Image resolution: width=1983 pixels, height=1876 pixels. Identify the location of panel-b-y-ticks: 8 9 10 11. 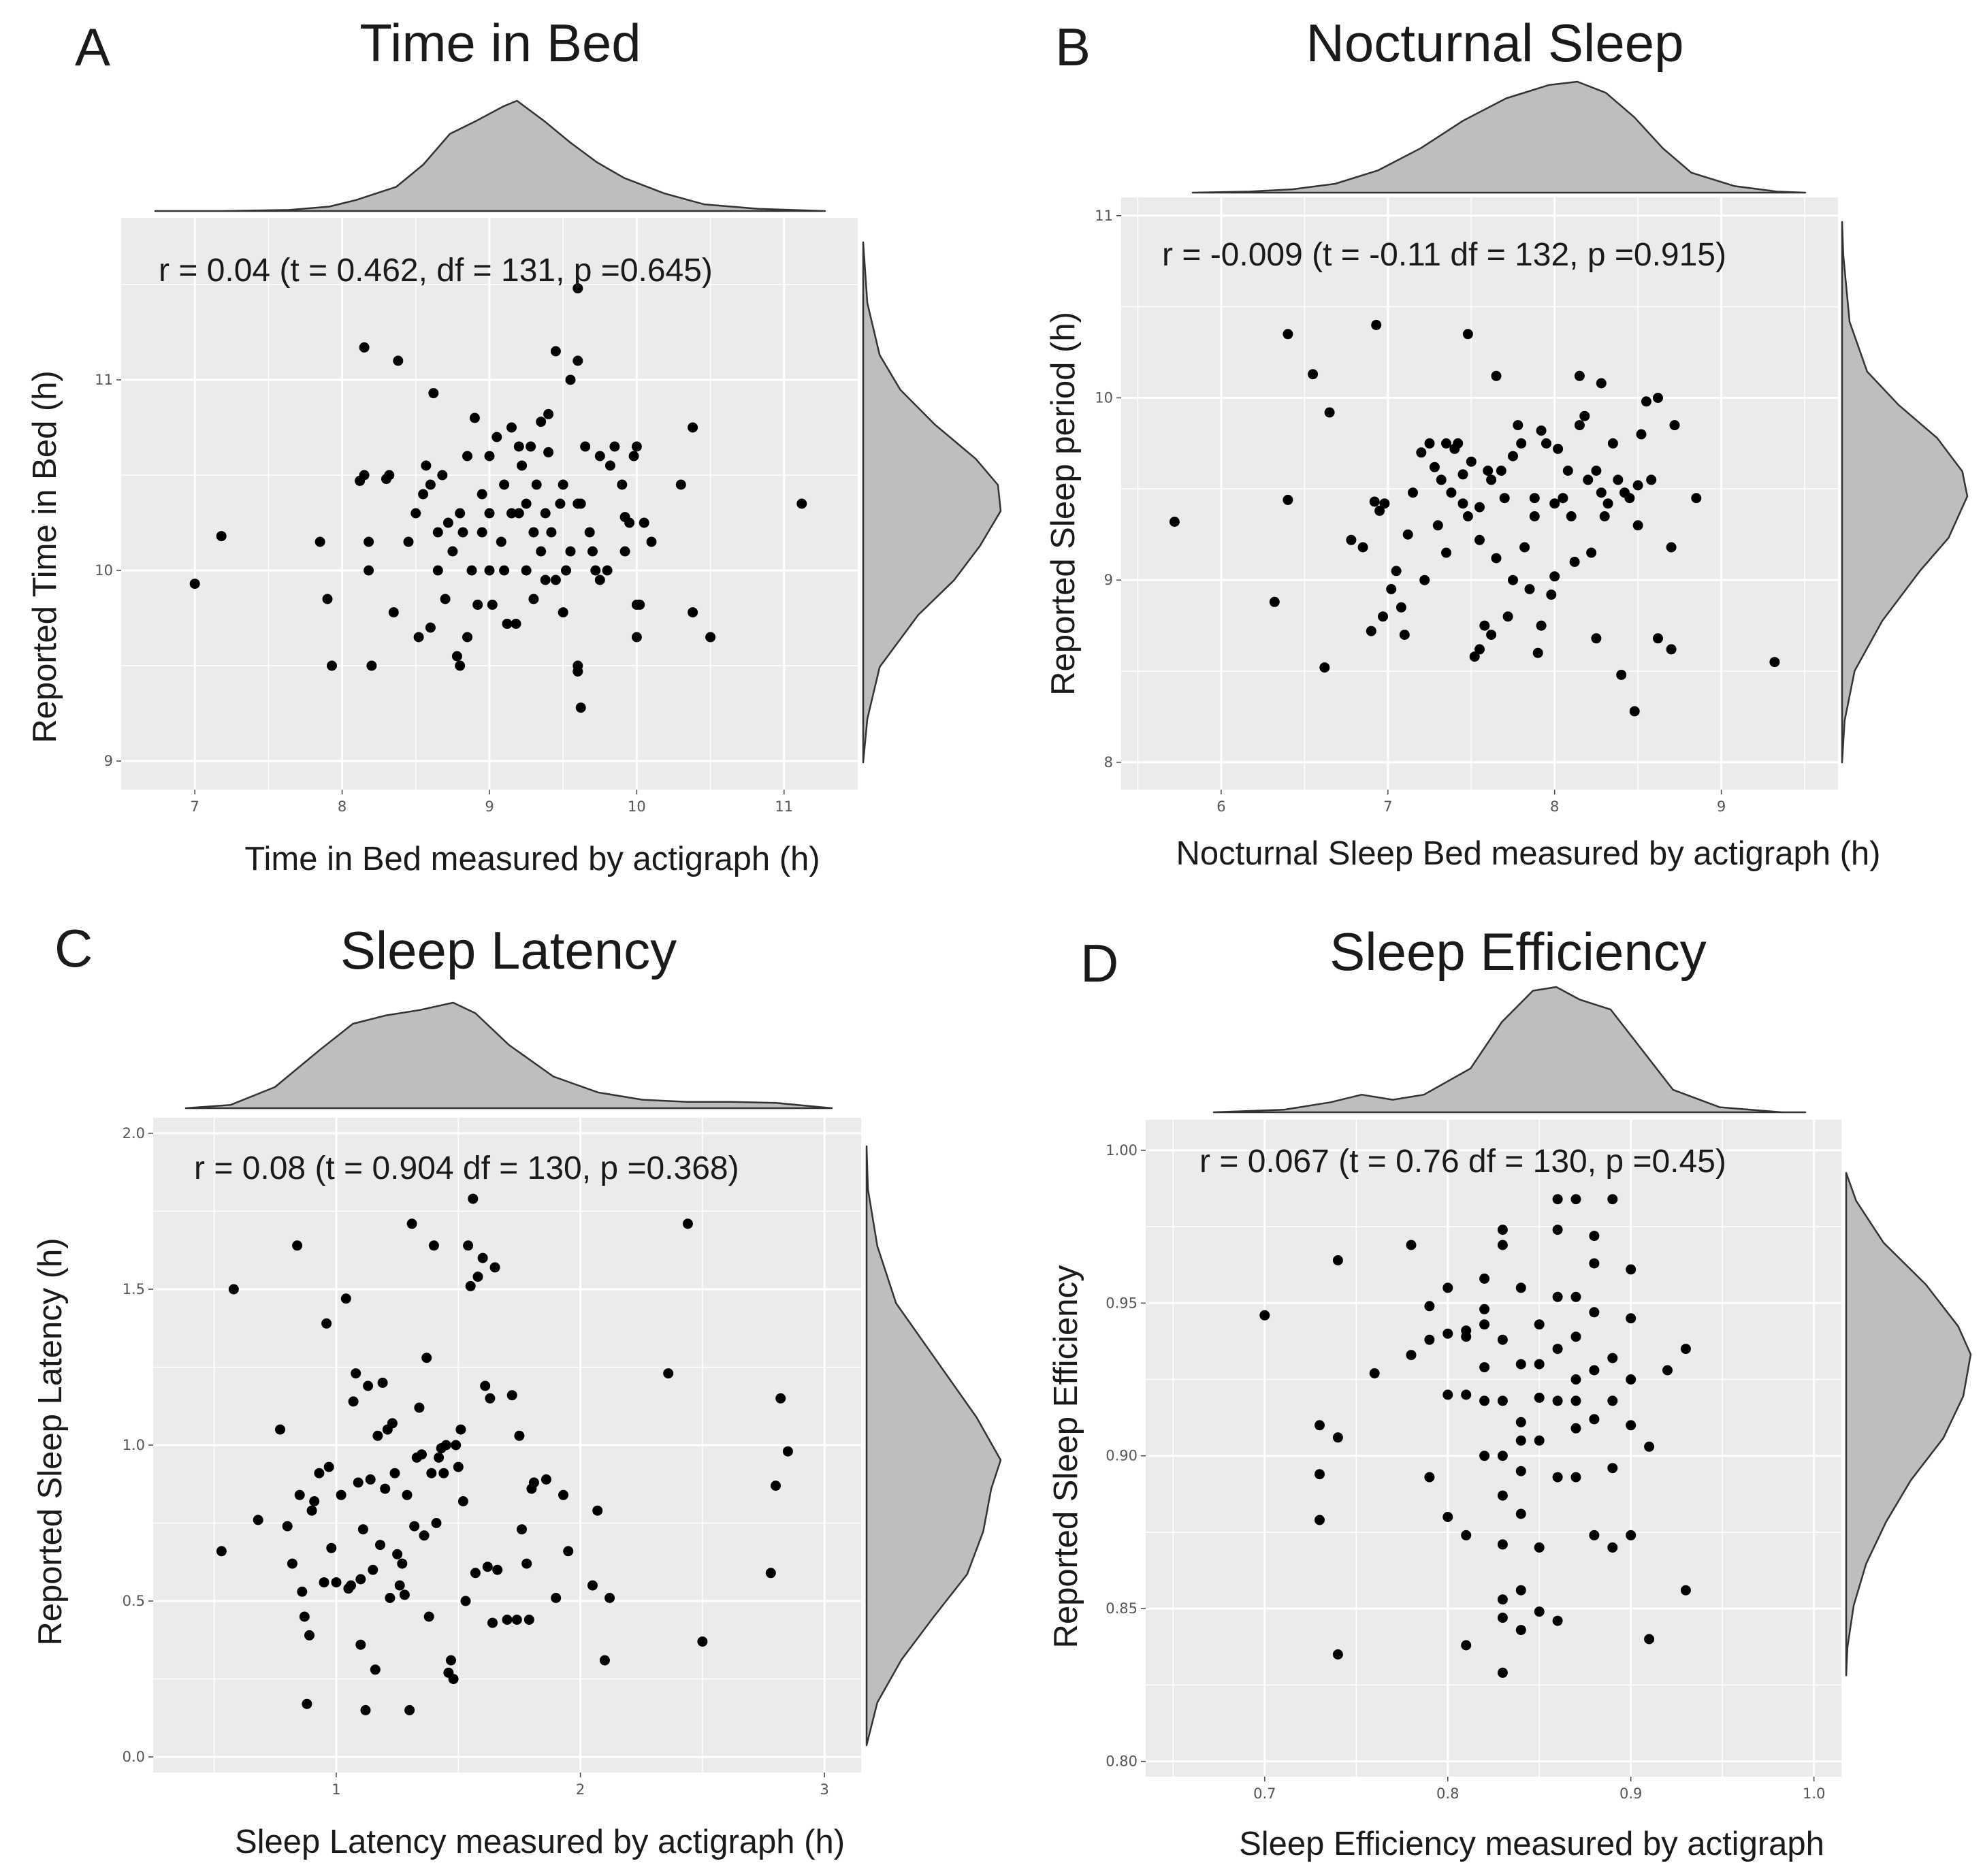
(1108, 490).